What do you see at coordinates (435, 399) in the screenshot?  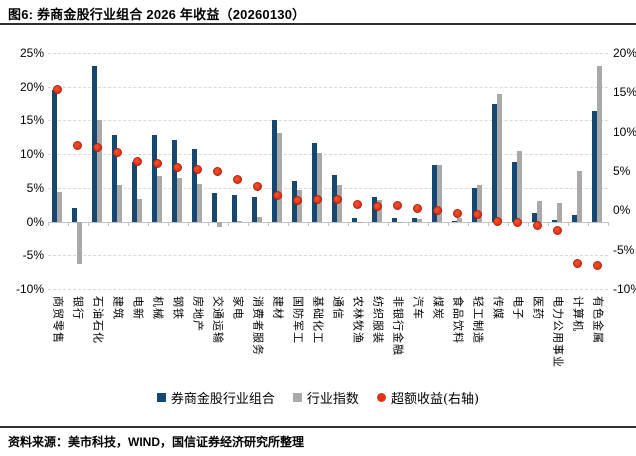 I see `legend-label: 超额收益(右轴)` at bounding box center [435, 399].